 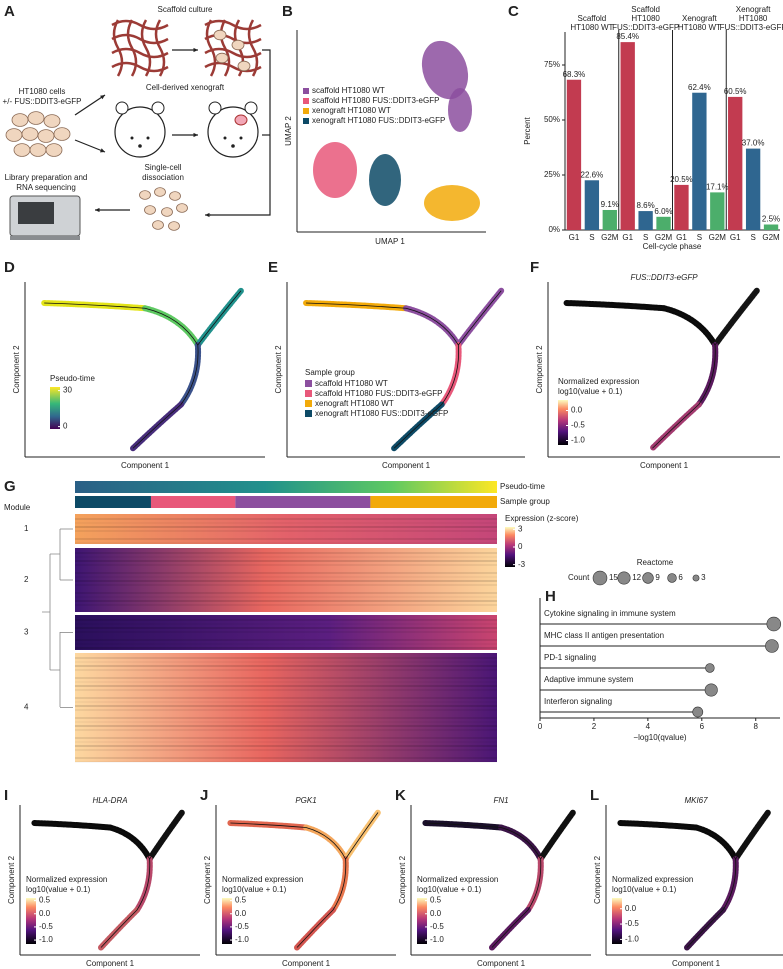 I want to click on tumor-icon, so click(x=241, y=120).